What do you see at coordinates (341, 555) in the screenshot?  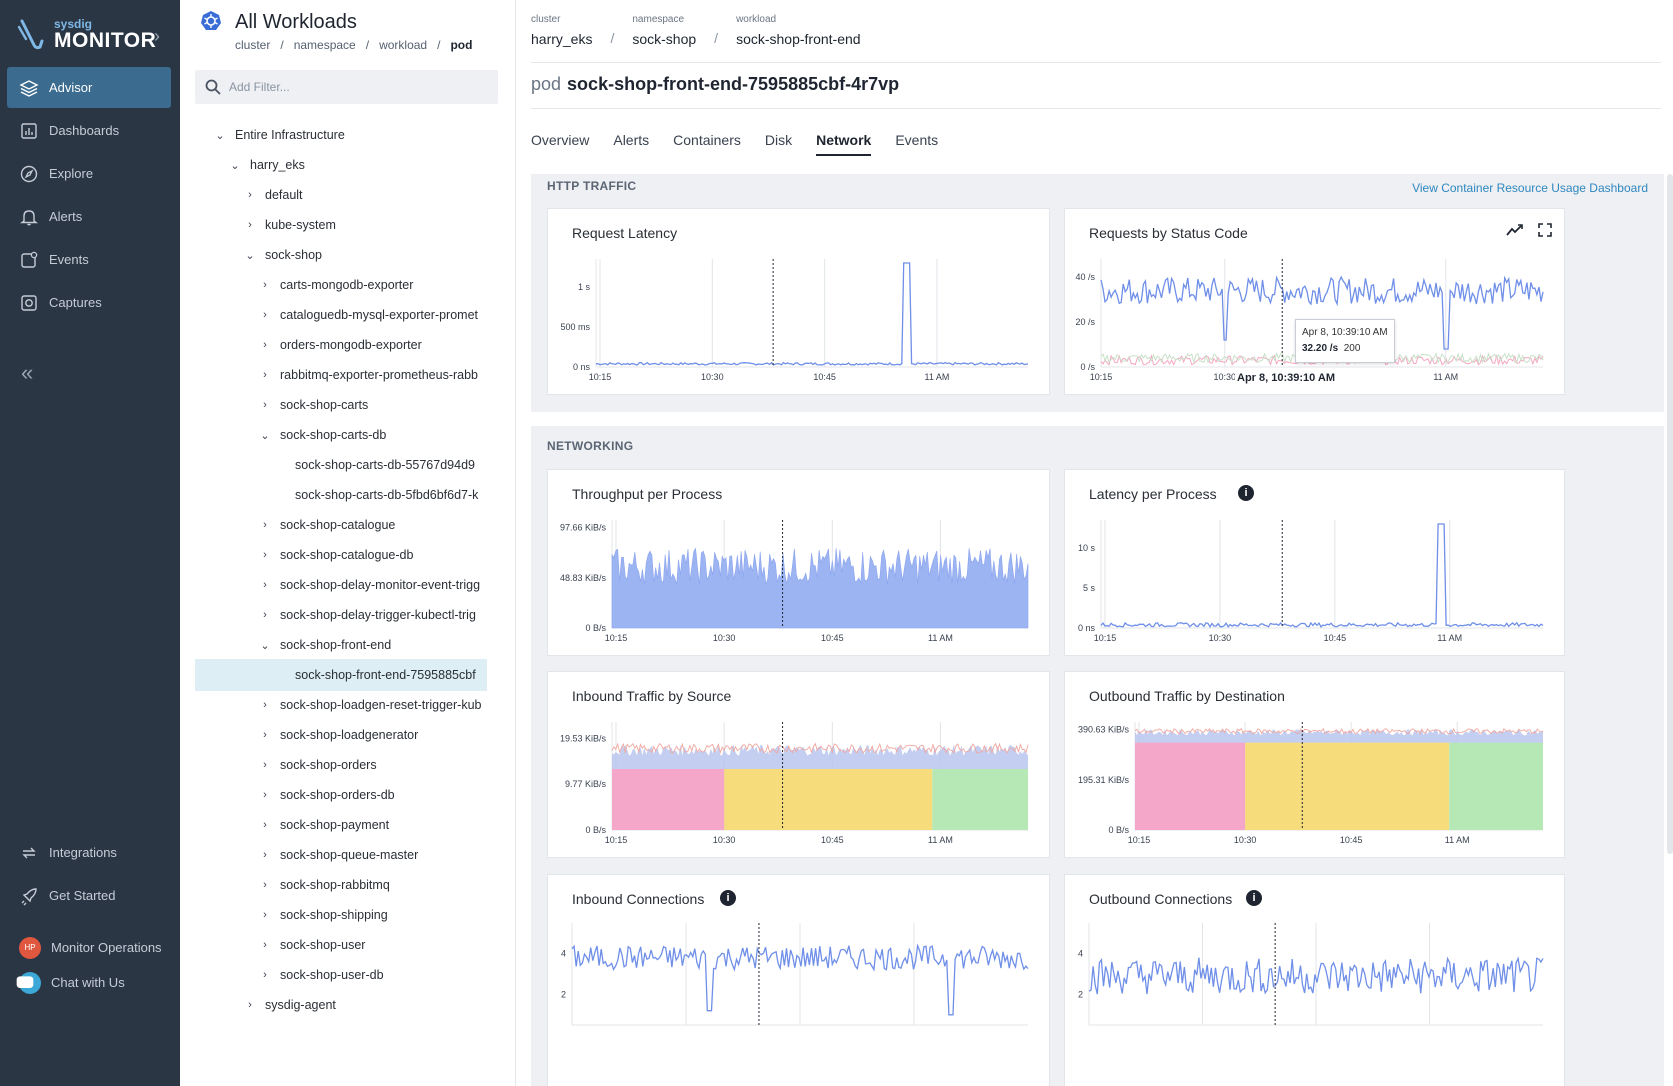 I see `tree-node: › sock-shop-catalogue-db` at bounding box center [341, 555].